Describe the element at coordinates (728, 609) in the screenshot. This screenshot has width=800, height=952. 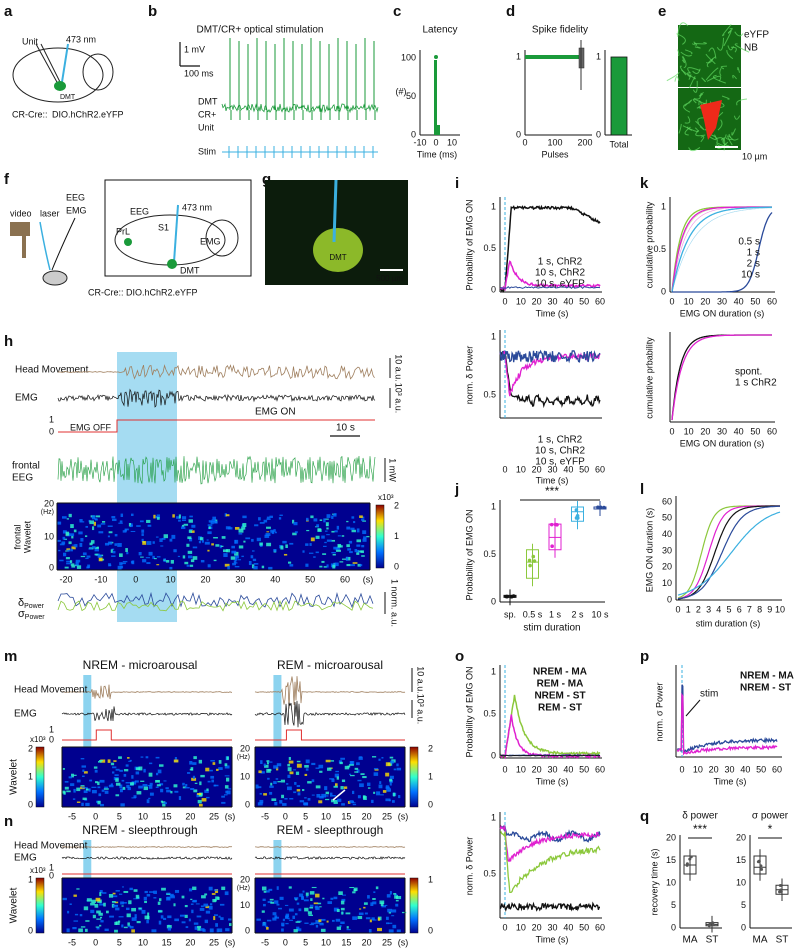
I see `x-tick-label: 5` at that location.